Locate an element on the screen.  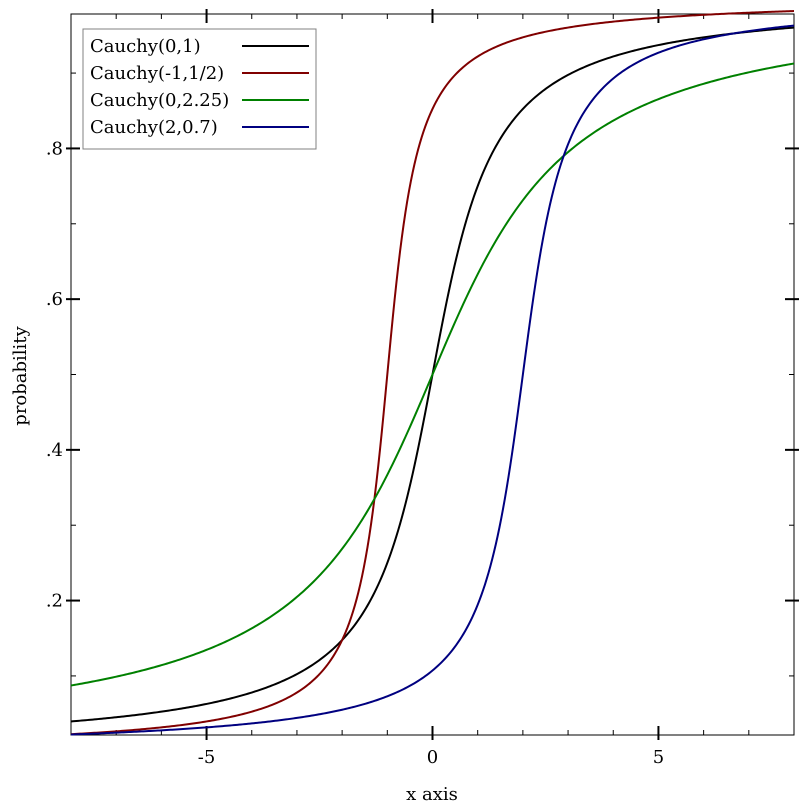
legend-entry-label: Cauchy(-1,1/2) is located at coordinates (157, 73).